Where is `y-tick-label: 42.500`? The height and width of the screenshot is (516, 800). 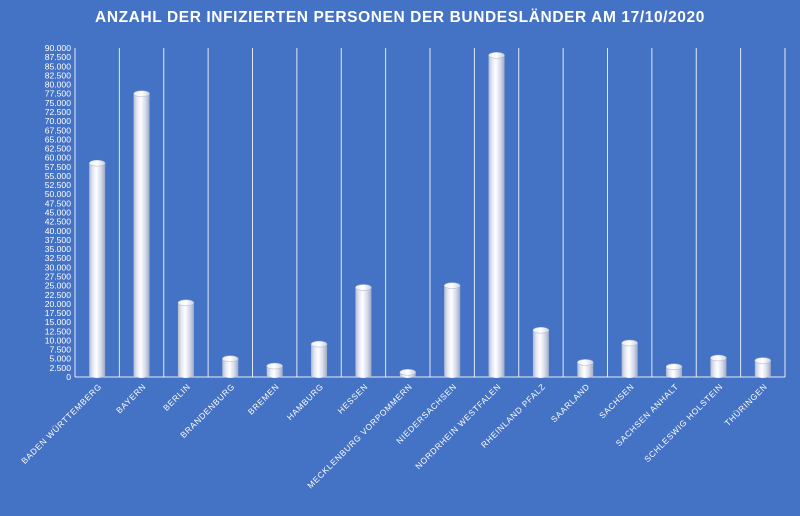 y-tick-label: 42.500 is located at coordinates (58, 222).